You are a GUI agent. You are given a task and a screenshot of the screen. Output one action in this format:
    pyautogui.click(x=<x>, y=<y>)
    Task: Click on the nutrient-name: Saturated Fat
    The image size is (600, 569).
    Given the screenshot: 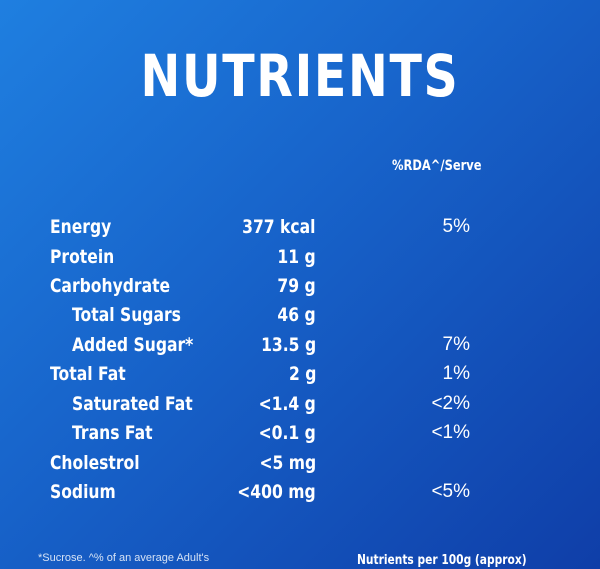 What is the action you would take?
    pyautogui.click(x=132, y=404)
    